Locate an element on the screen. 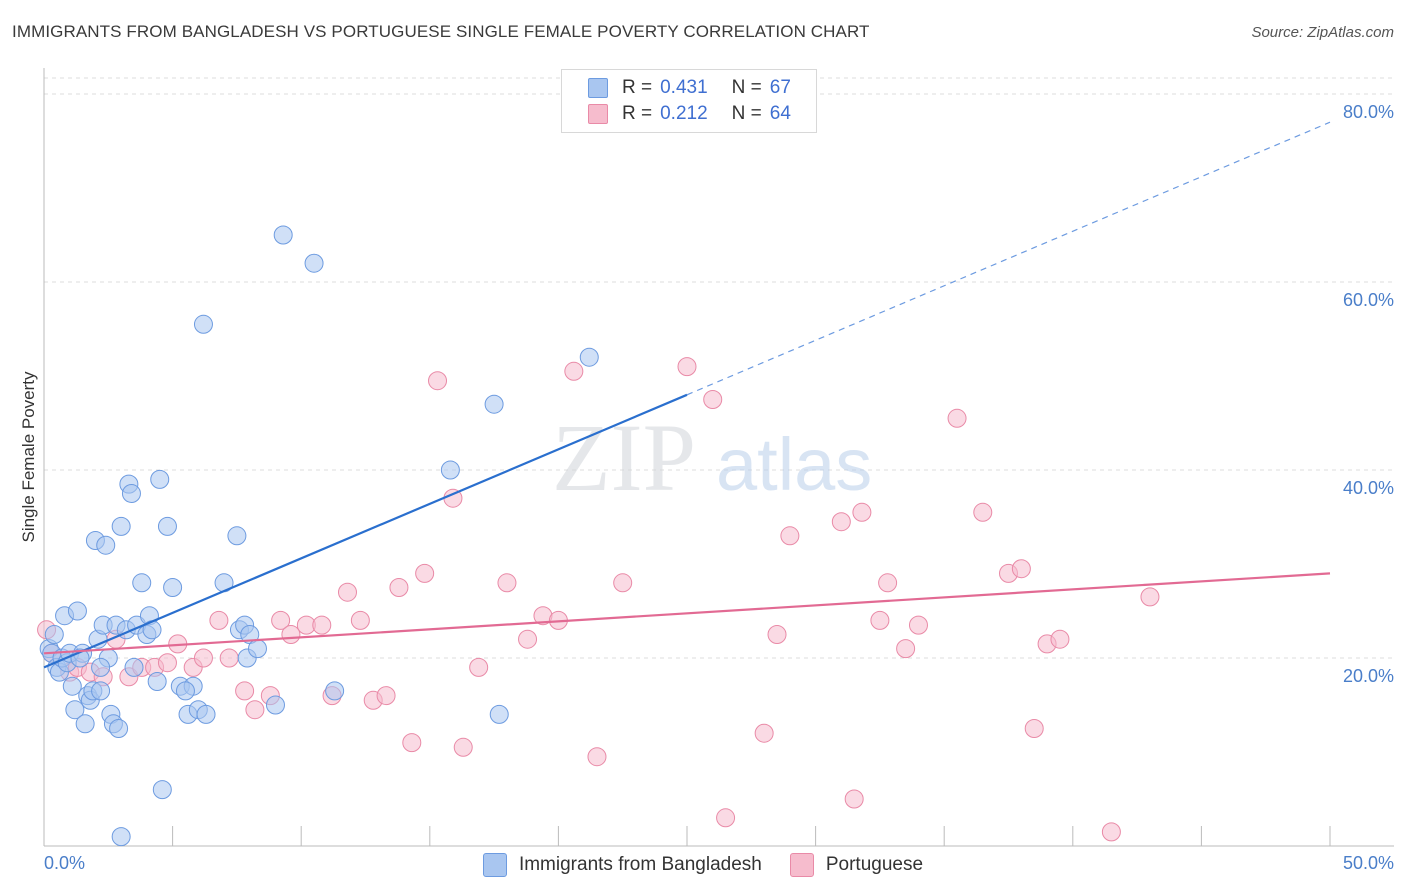 The image size is (1406, 892). x-tick-marks is located at coordinates (687, 836).